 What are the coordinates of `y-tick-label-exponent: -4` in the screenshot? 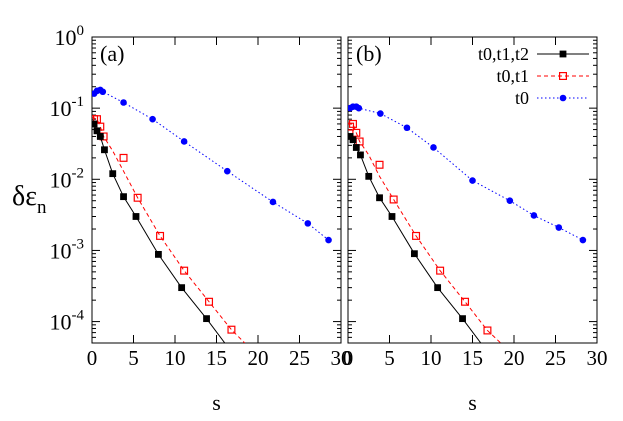 It's located at (78, 316).